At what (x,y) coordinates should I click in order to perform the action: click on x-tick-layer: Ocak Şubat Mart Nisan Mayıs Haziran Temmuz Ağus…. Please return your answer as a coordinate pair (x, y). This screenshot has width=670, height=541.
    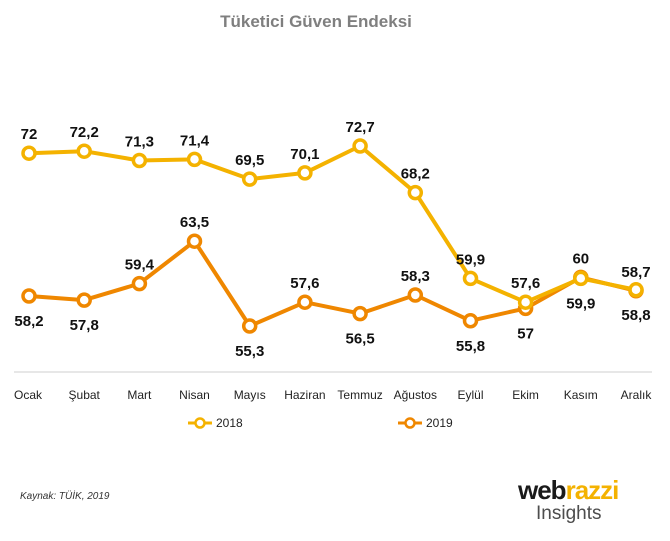
    Looking at the image, I should click on (333, 395).